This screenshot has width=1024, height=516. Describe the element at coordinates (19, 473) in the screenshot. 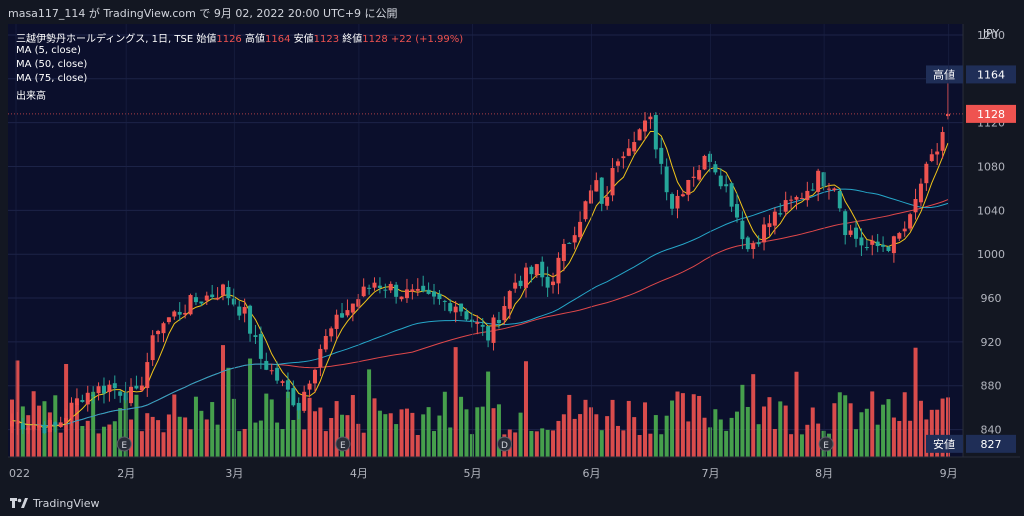

I see `time-axis-label: 2022` at that location.